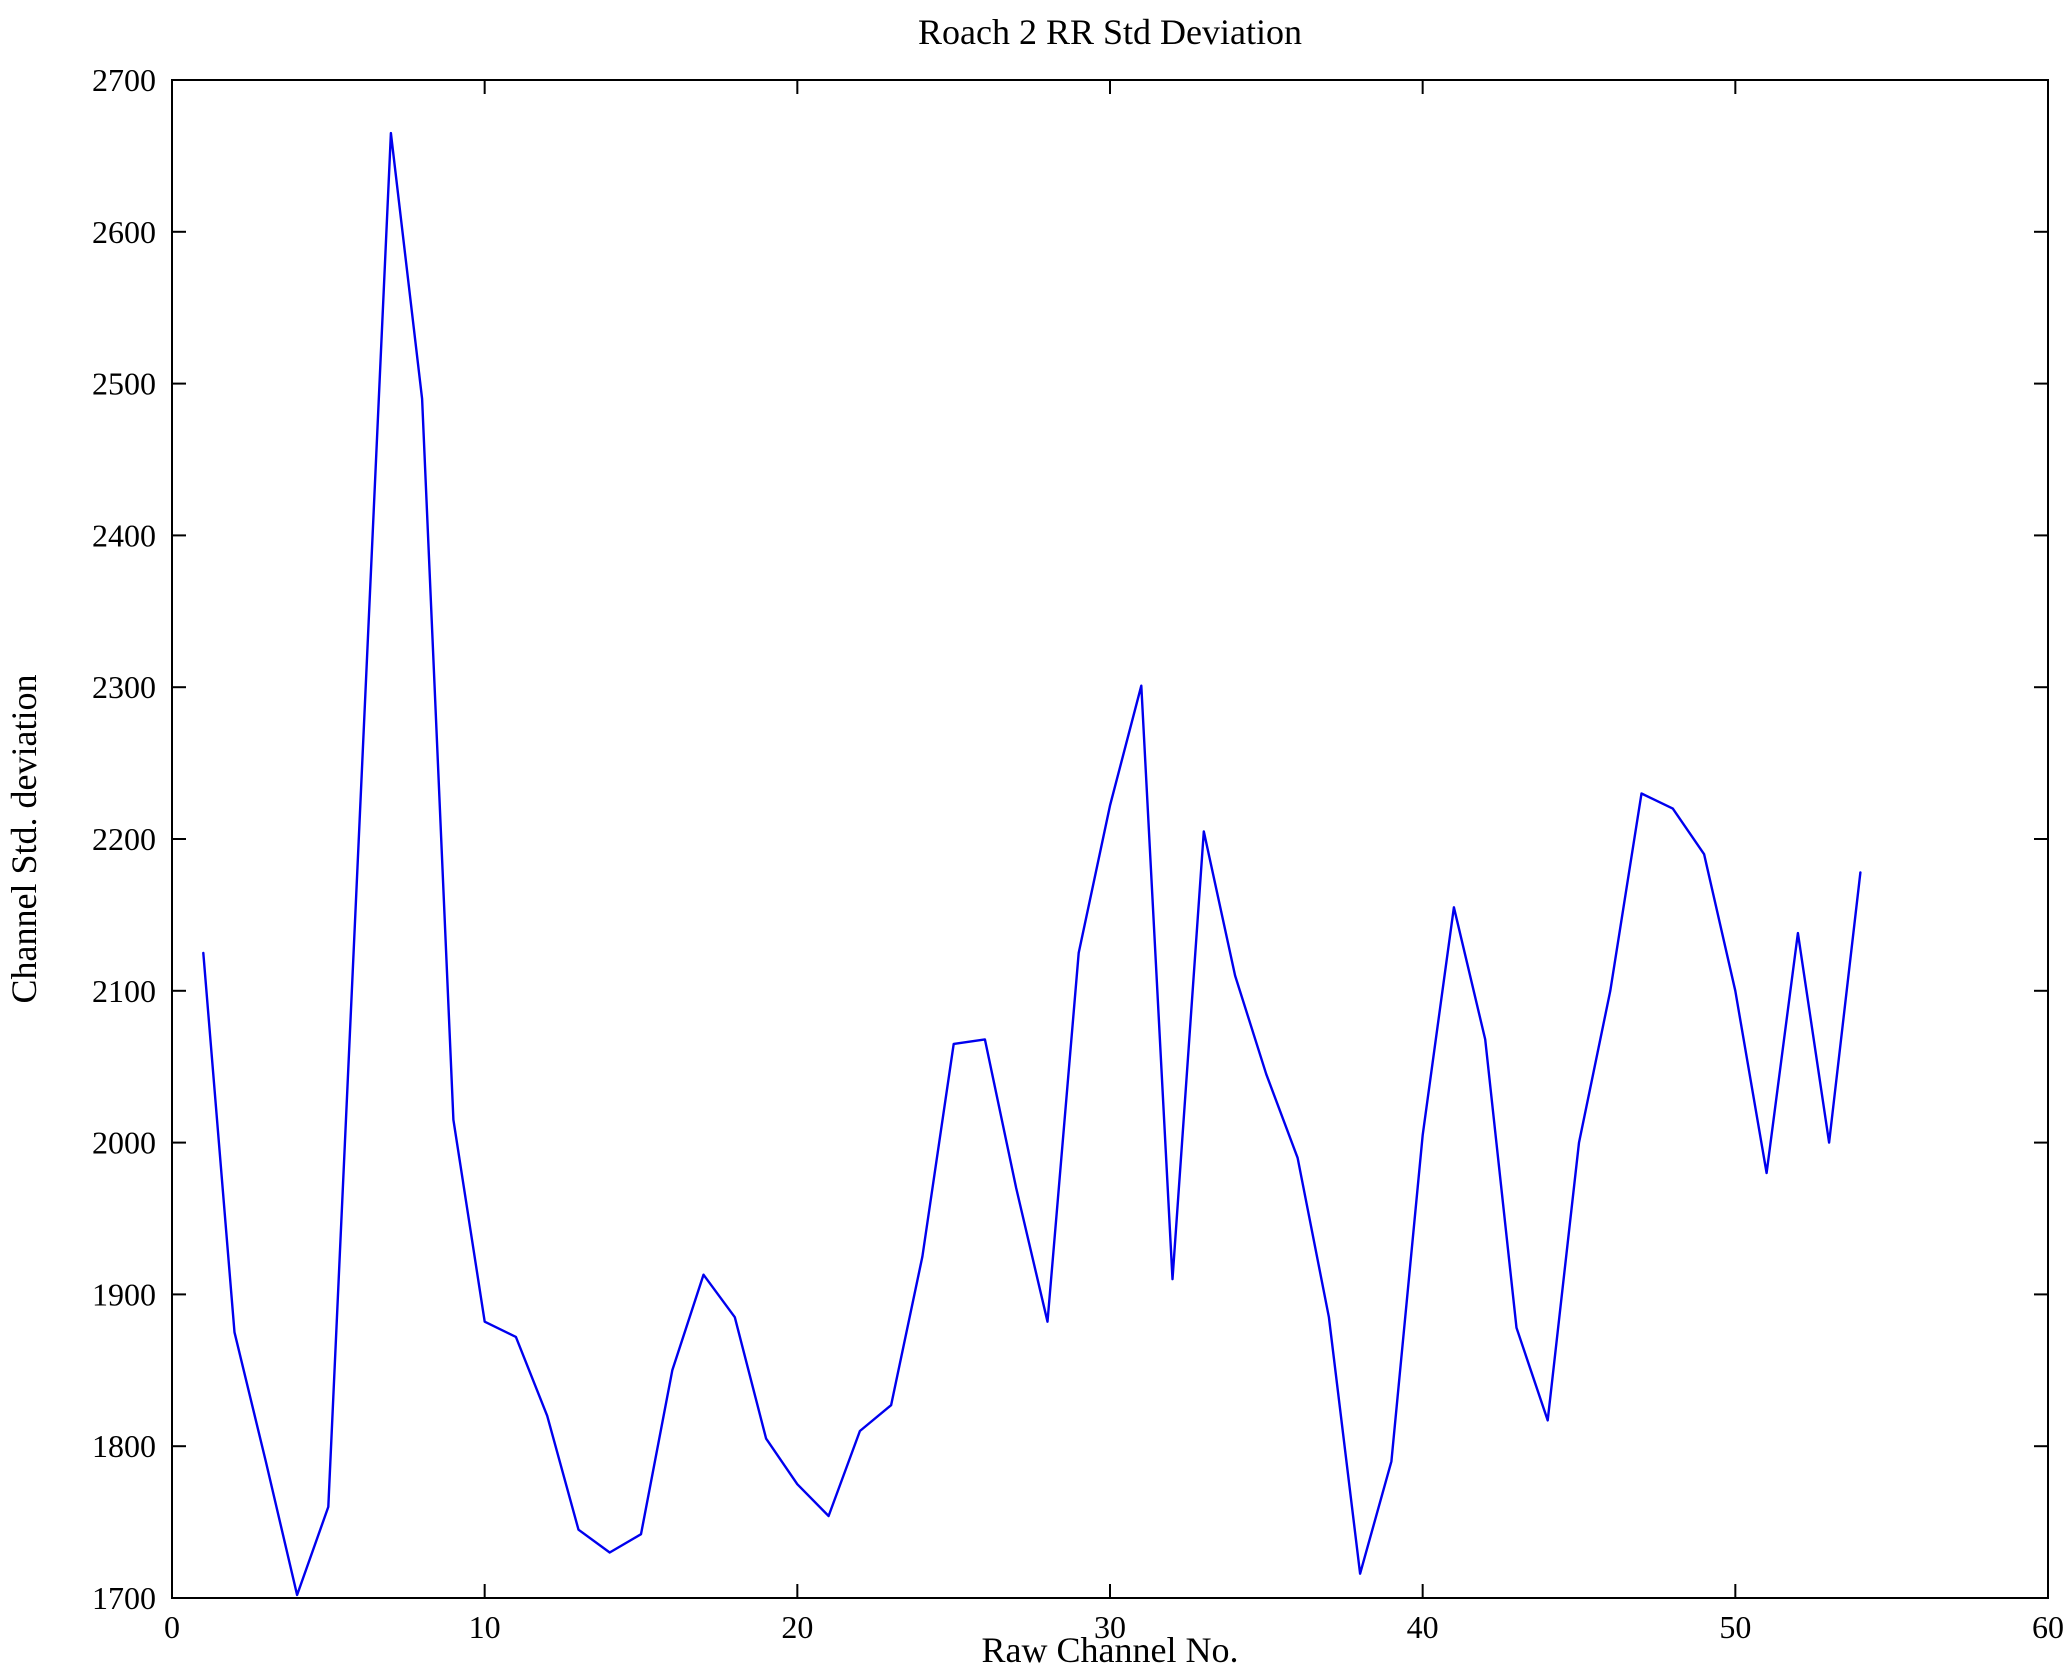 The width and height of the screenshot is (2067, 1671). I want to click on y-tick-label: 2100, so click(124, 991).